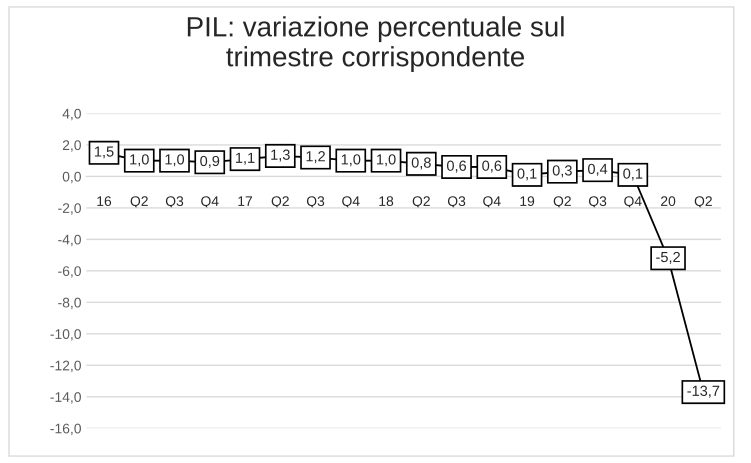 The image size is (751, 463). Describe the element at coordinates (104, 152) in the screenshot. I see `data-label: 1,5` at that location.